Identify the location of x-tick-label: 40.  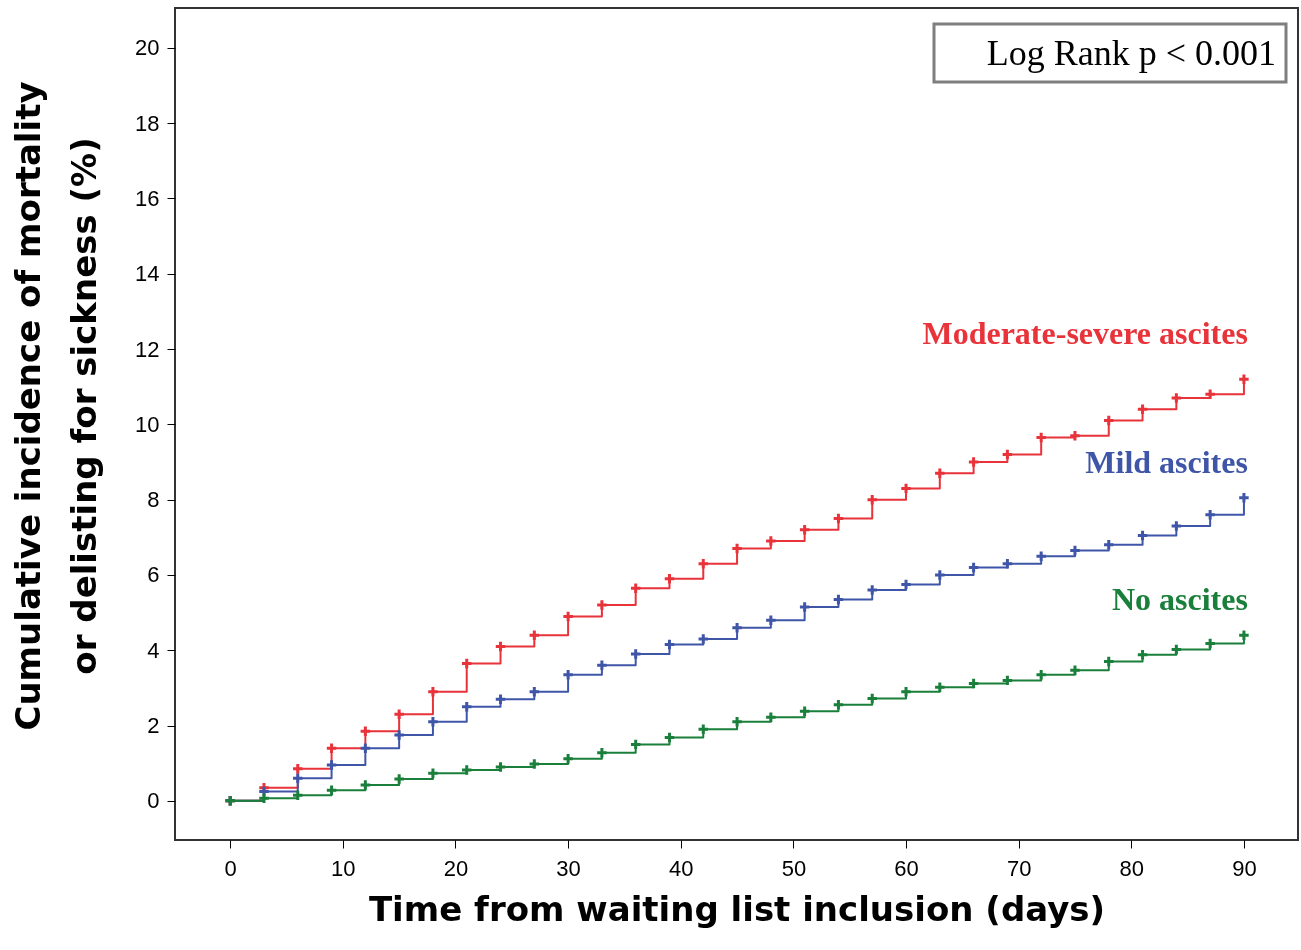
(681, 868).